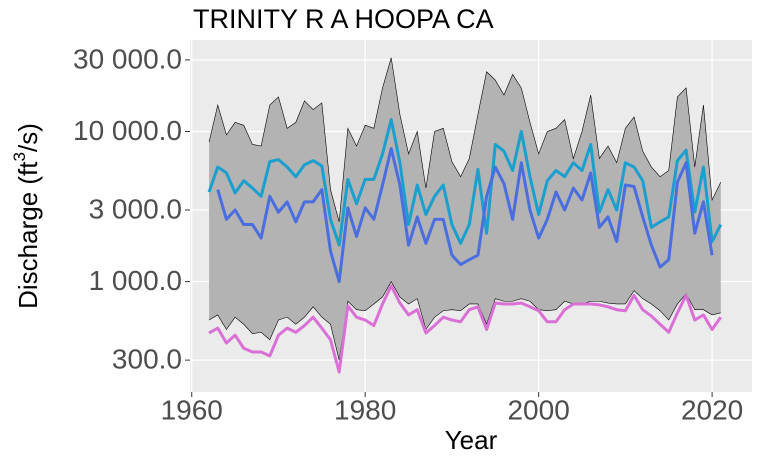  I want to click on x-tick-label: 1980, so click(365, 409).